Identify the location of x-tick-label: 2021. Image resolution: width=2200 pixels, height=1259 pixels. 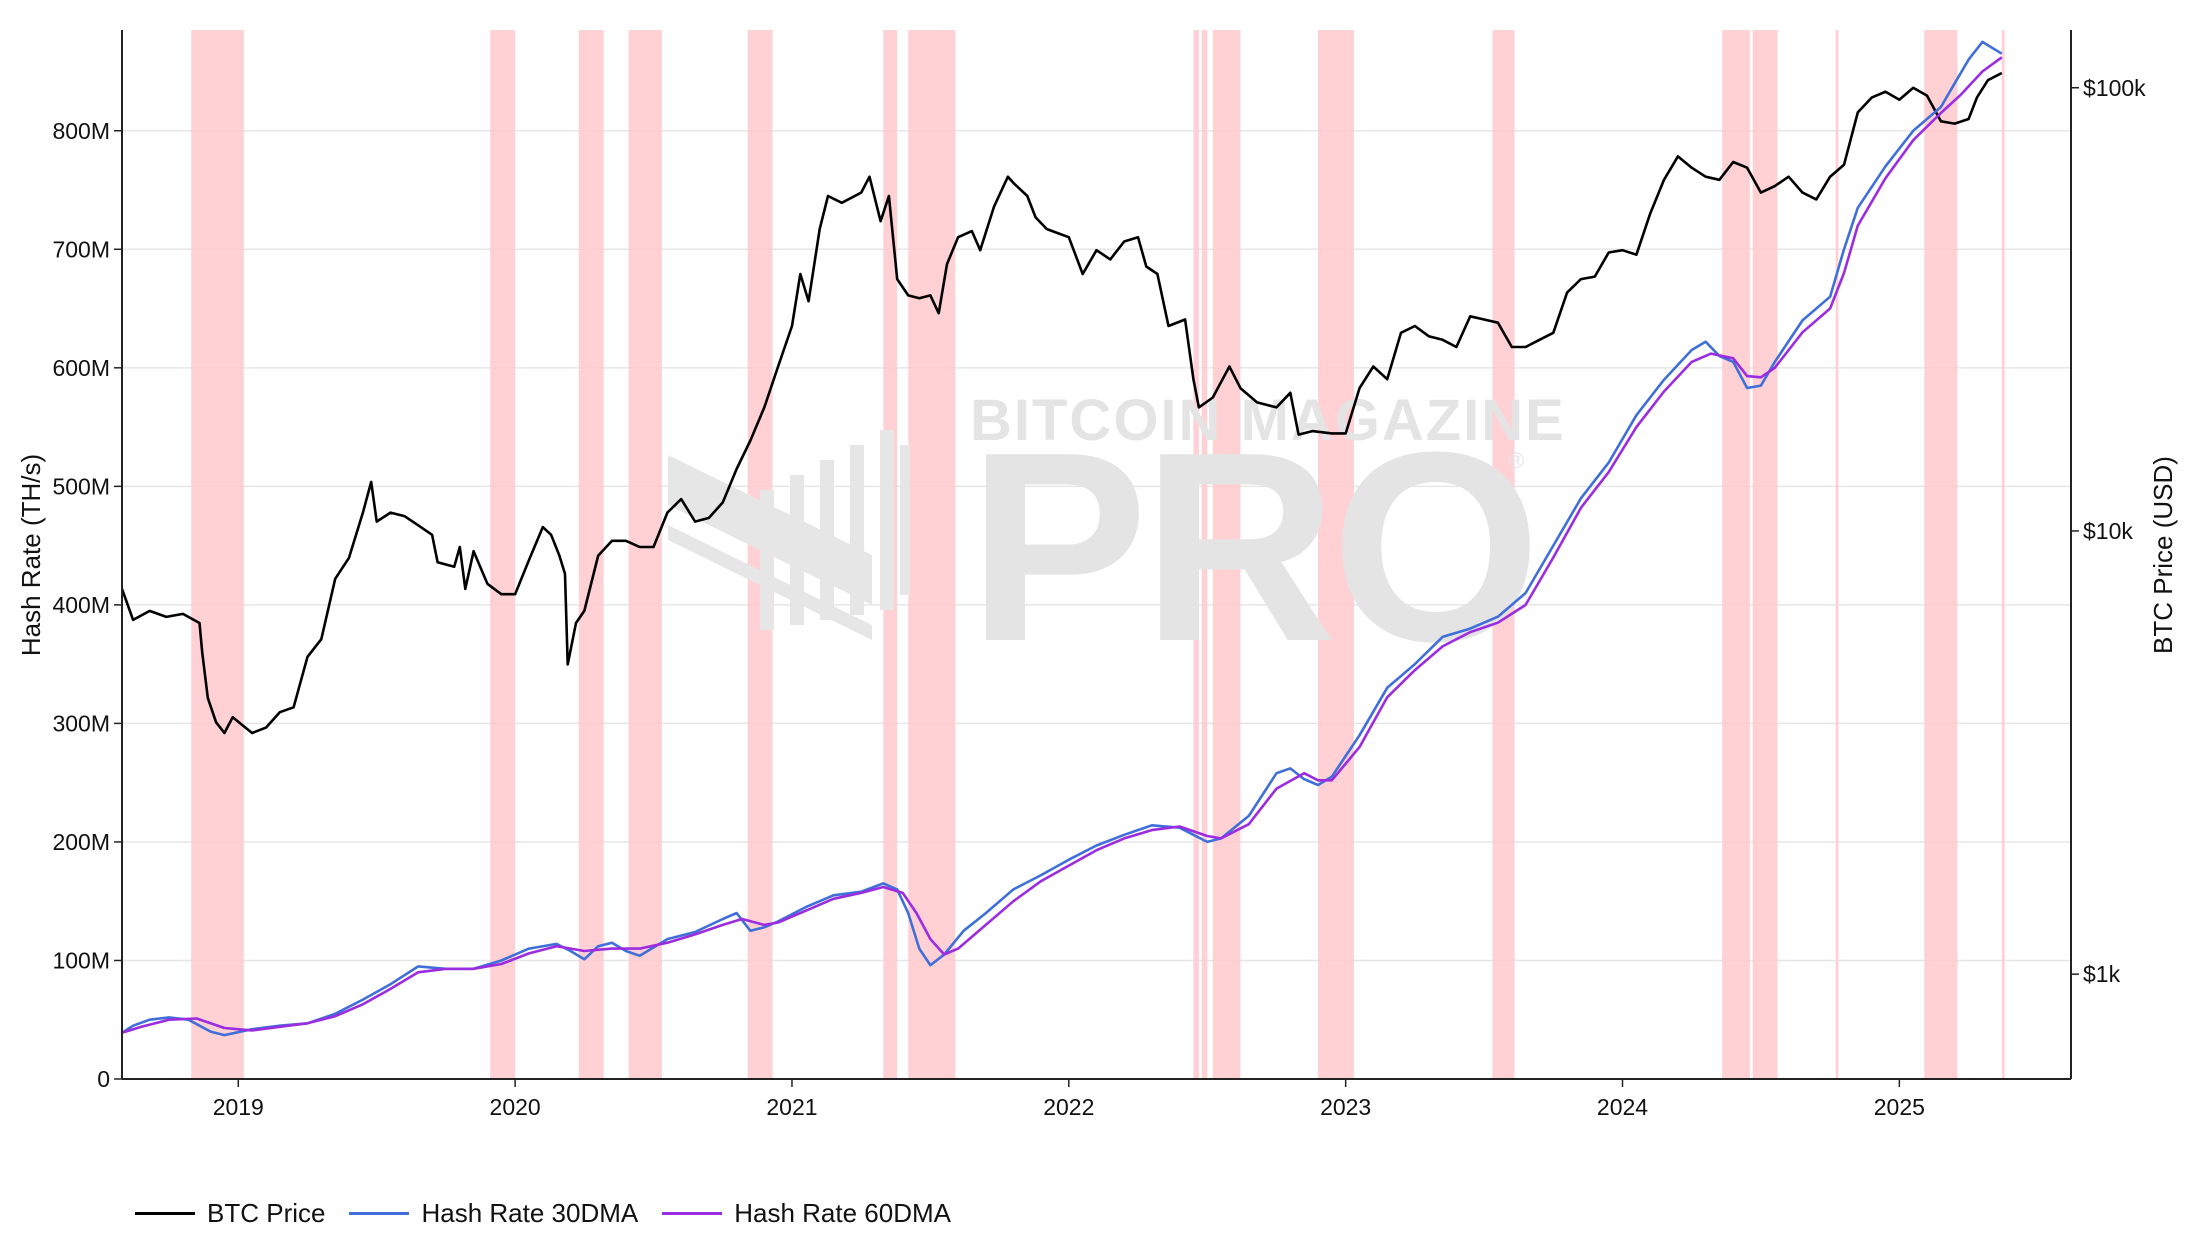
(791, 1107).